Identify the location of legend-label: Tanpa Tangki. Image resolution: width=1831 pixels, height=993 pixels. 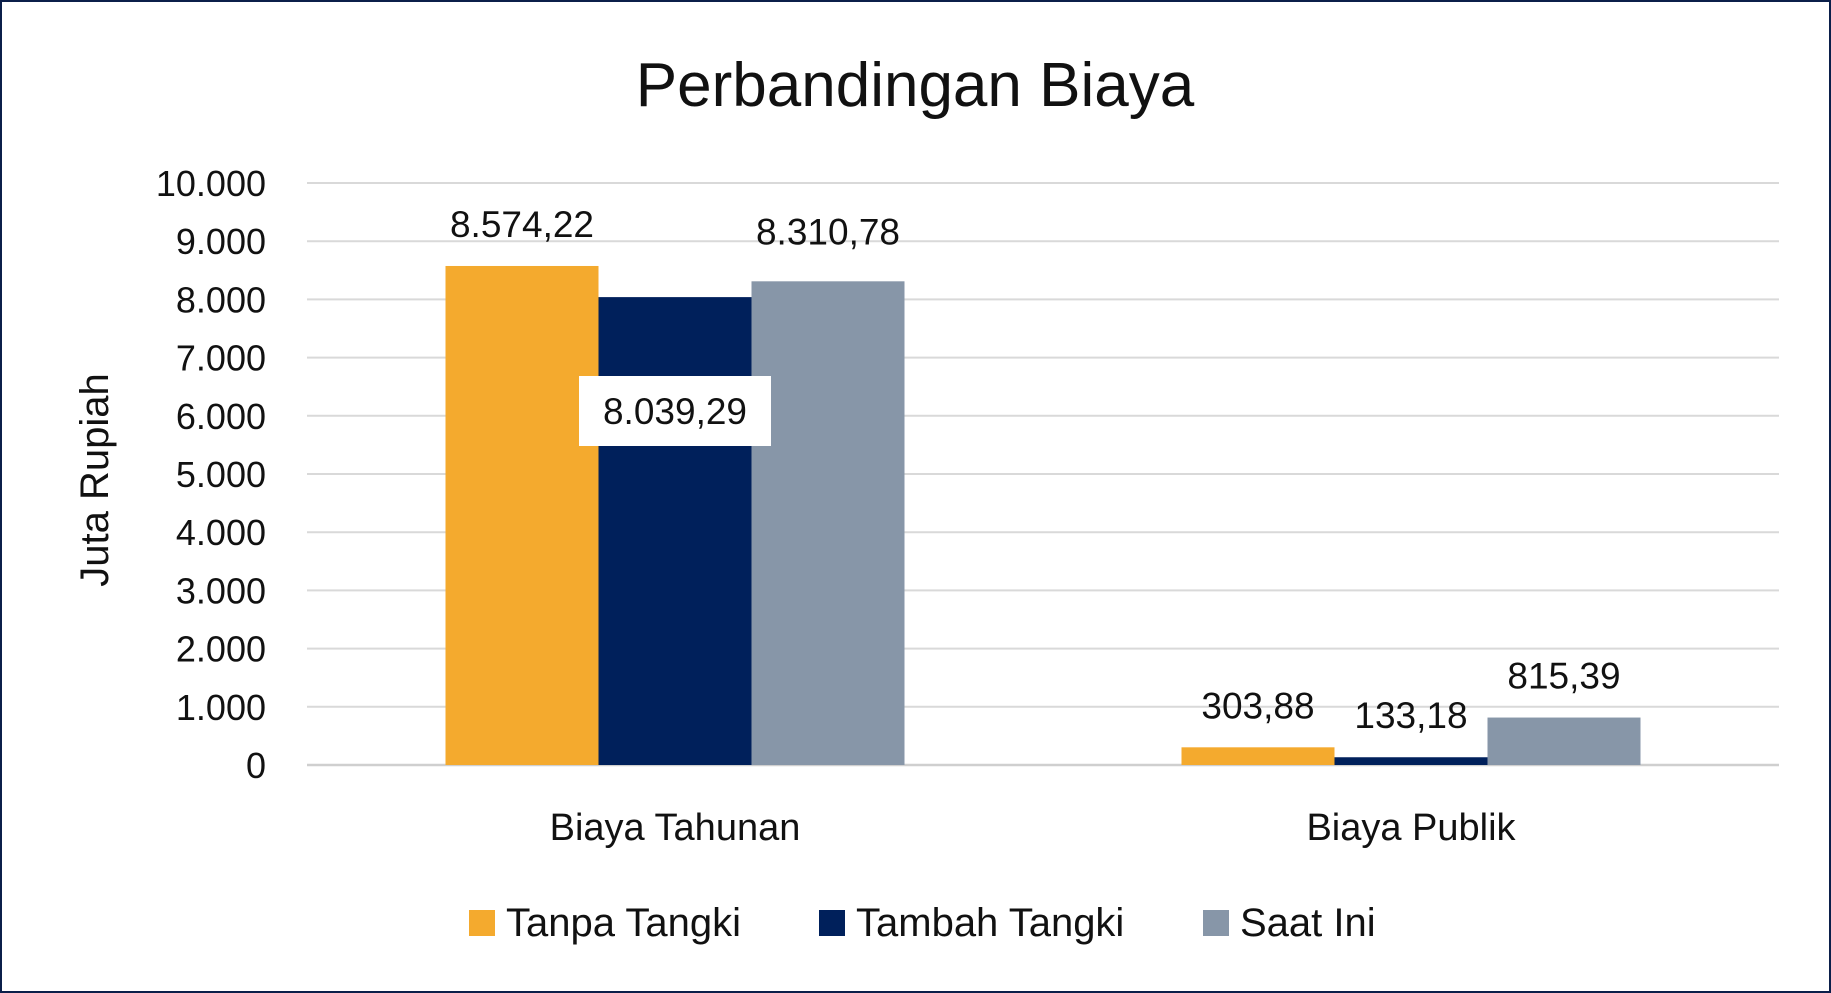
(623, 923).